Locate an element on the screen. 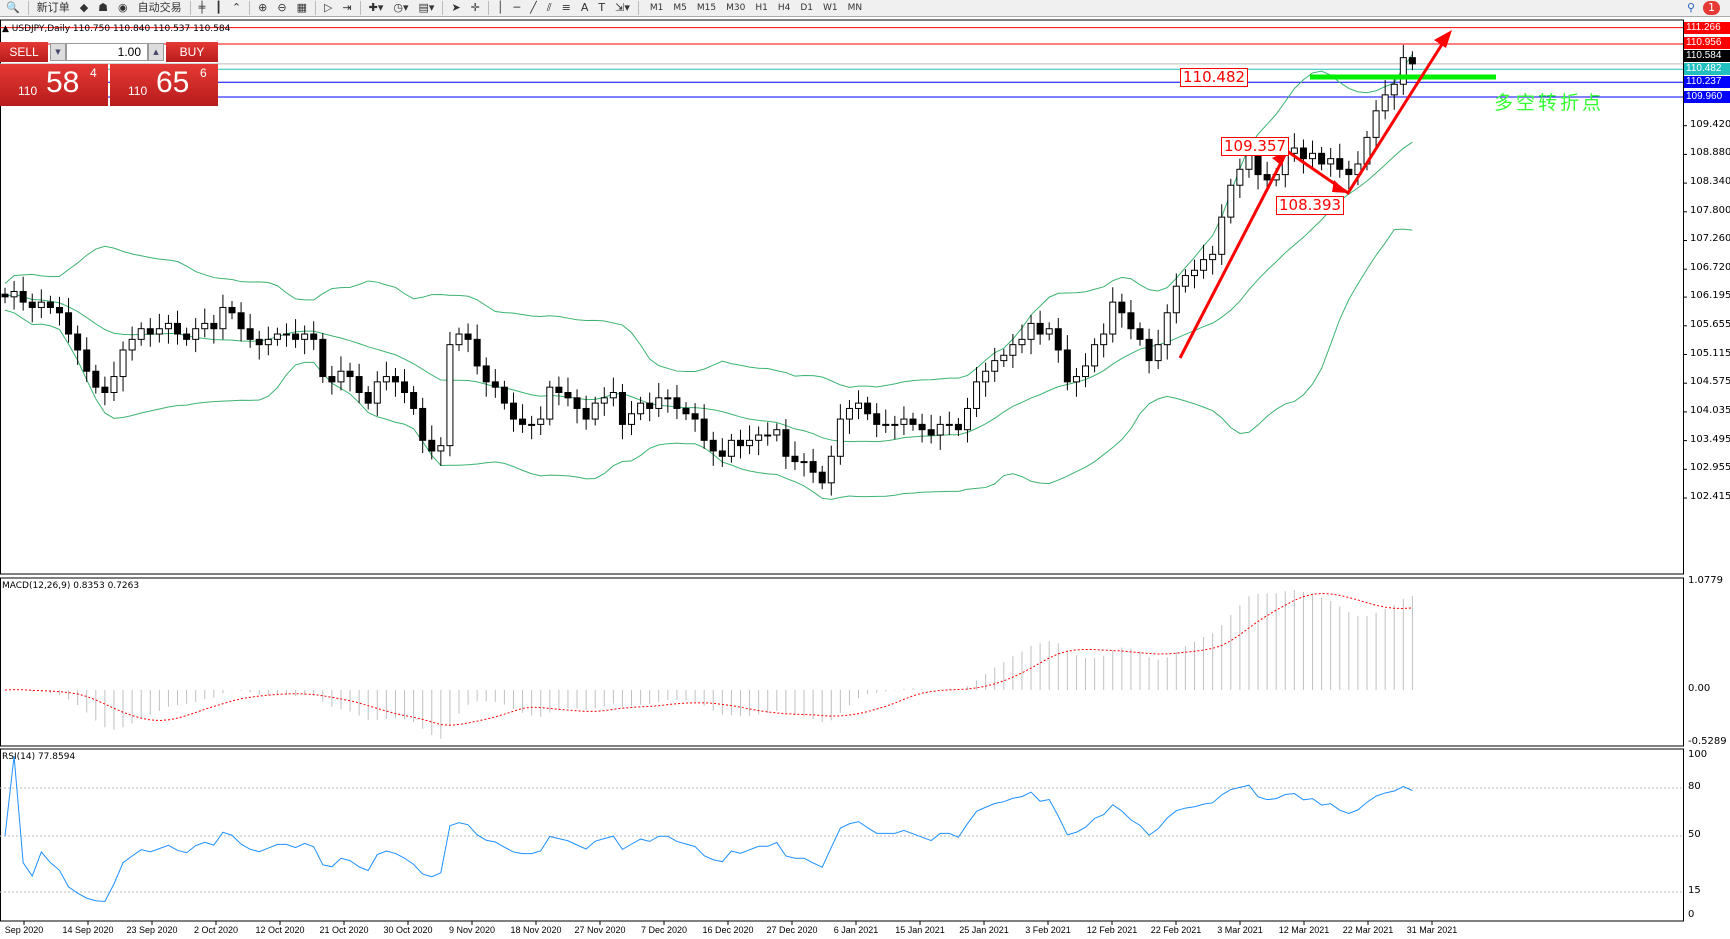  price-axis-label: 108.340 is located at coordinates (1710, 182).